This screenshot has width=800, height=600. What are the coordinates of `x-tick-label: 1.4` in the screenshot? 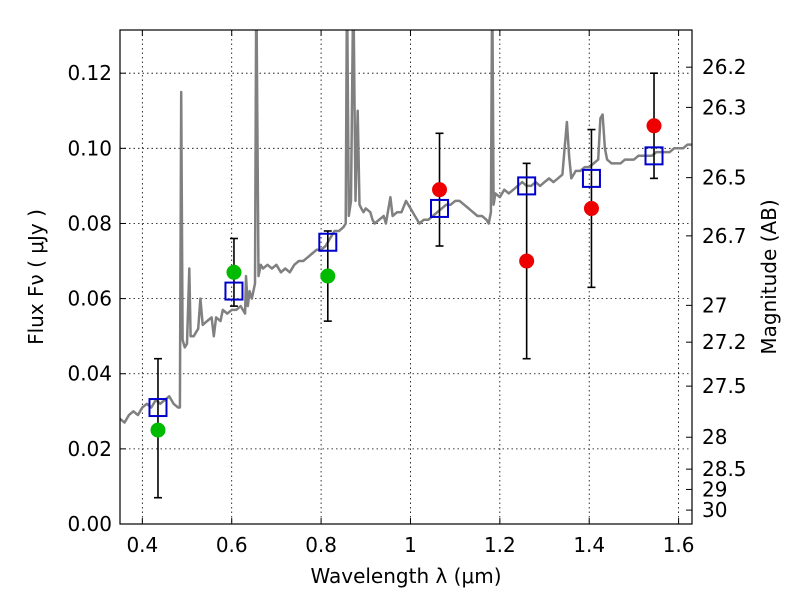 It's located at (589, 545).